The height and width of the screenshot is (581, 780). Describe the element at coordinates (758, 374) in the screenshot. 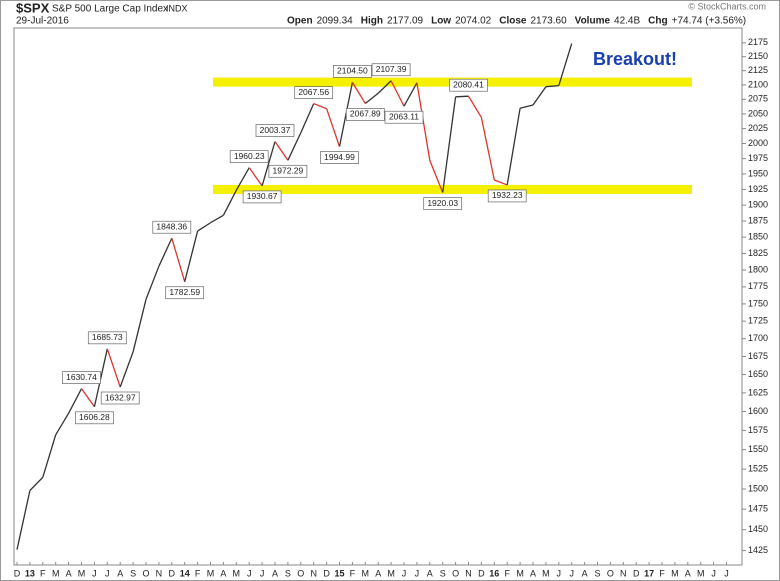

I see `y-tick-label: 1650` at that location.